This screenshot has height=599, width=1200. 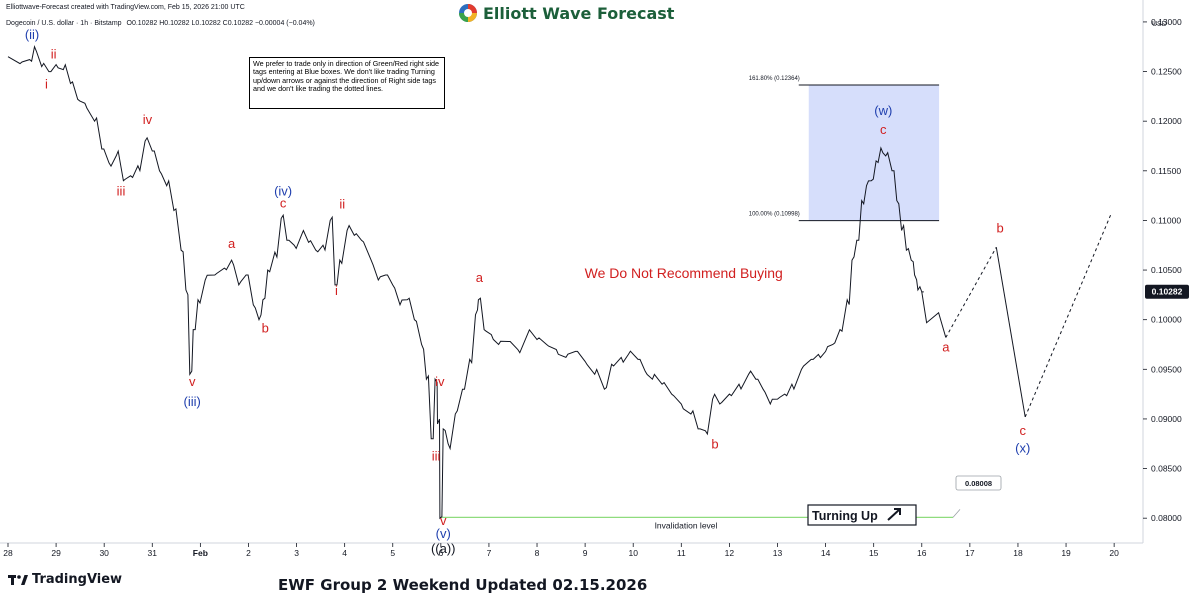 What do you see at coordinates (874, 553) in the screenshot?
I see `x-tick-label: 15` at bounding box center [874, 553].